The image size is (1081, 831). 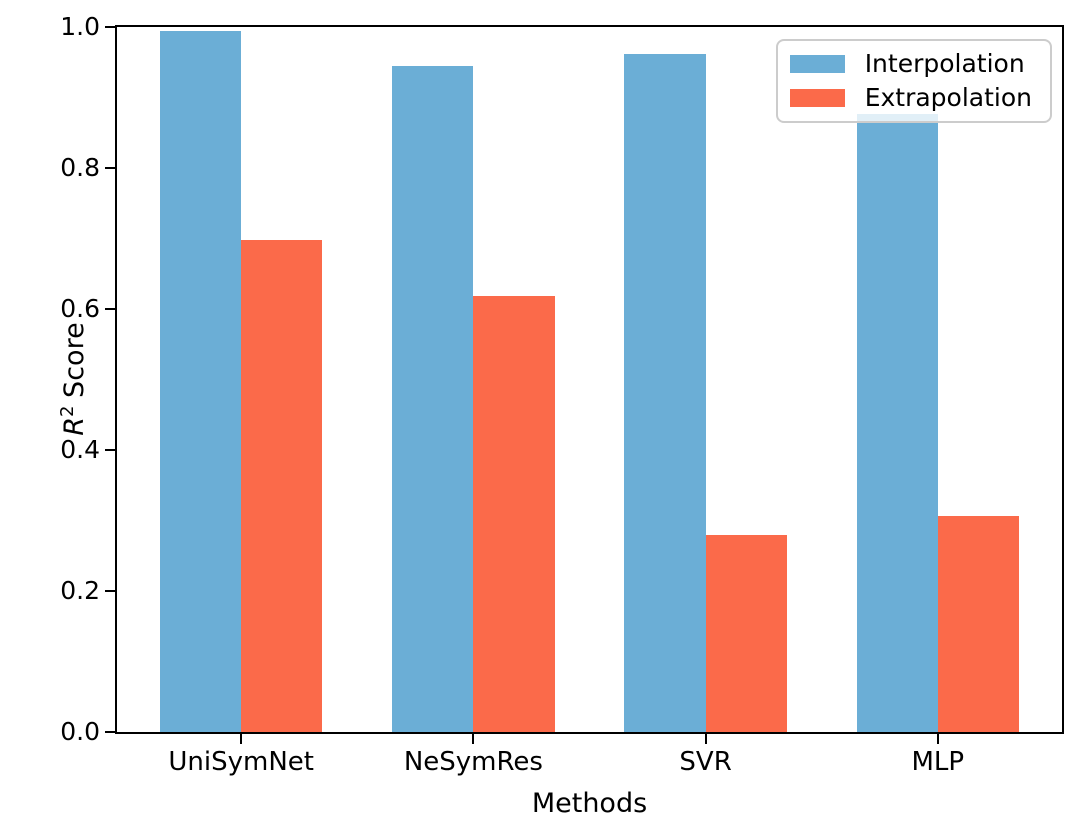 What do you see at coordinates (201, 381) in the screenshot?
I see `bar-unisymnet-interpolation` at bounding box center [201, 381].